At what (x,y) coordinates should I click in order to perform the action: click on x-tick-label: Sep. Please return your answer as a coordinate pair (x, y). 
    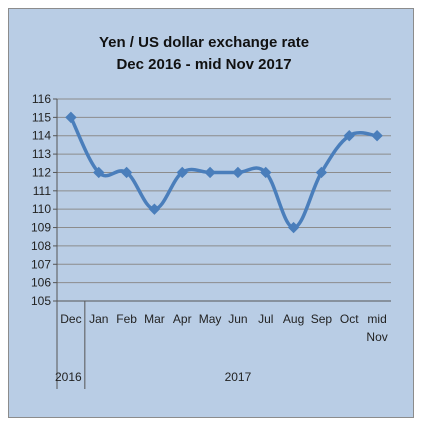
    Looking at the image, I should click on (322, 319).